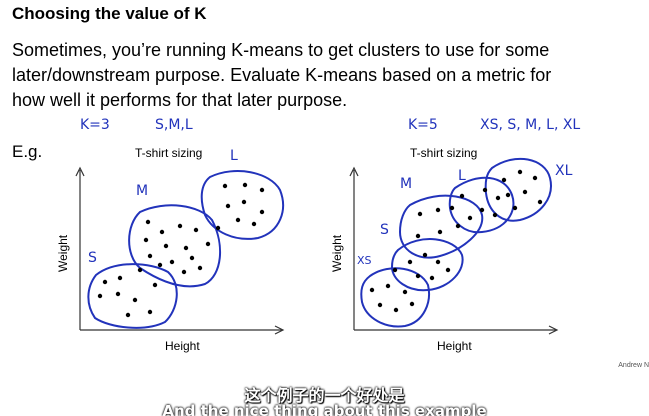 Image resolution: width=649 pixels, height=416 pixels. What do you see at coordinates (169, 153) in the screenshot?
I see `left-plot-title: T-shirt sizing` at bounding box center [169, 153].